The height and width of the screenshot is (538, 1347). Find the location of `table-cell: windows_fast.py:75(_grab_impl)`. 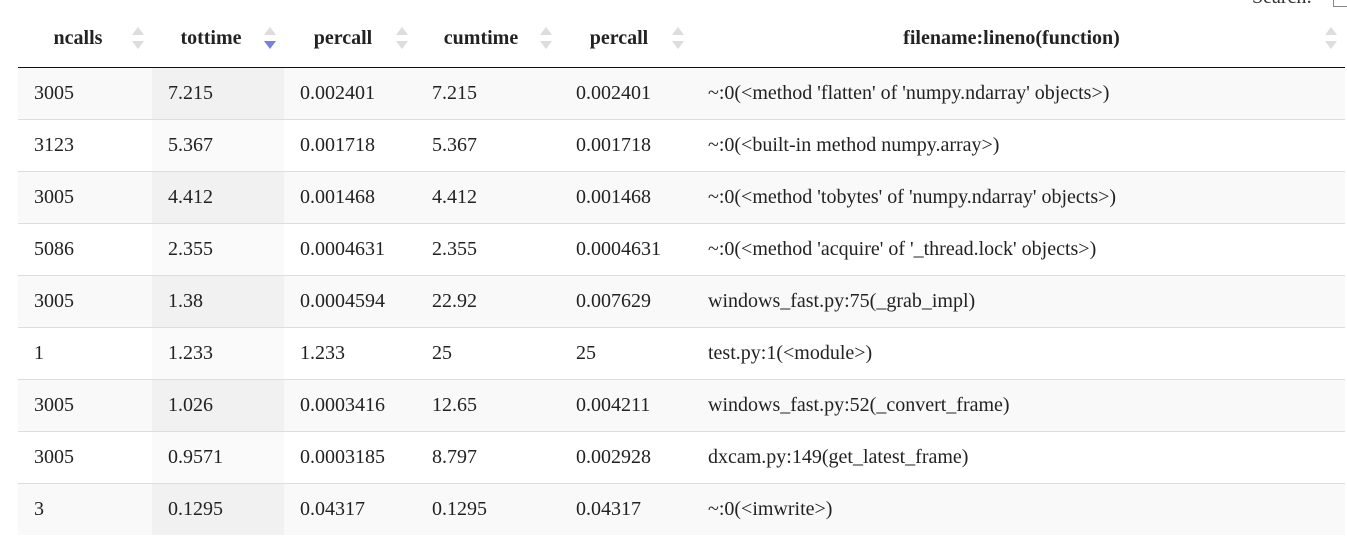

table-cell: windows_fast.py:75(_grab_impl) is located at coordinates (1018, 300).